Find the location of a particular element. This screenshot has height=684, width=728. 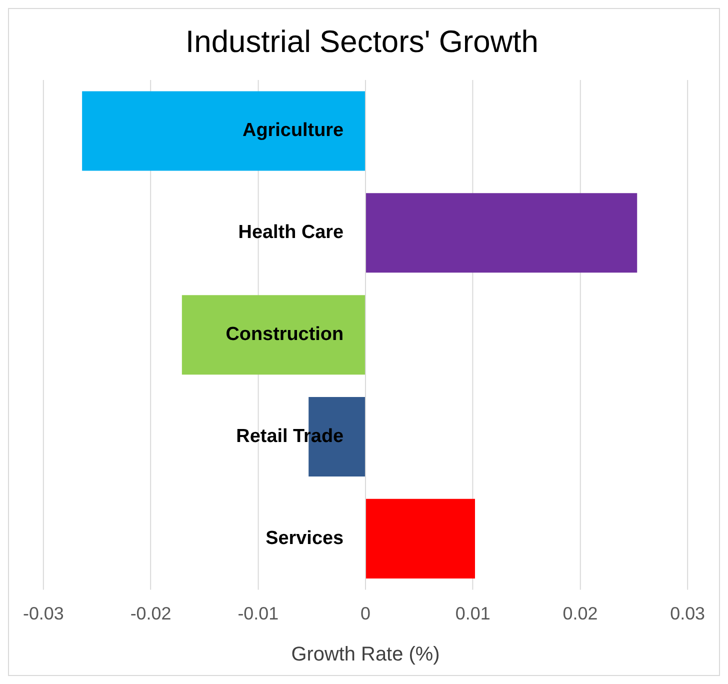

chart-title: Industrial Sectors' Growth is located at coordinates (362, 42).